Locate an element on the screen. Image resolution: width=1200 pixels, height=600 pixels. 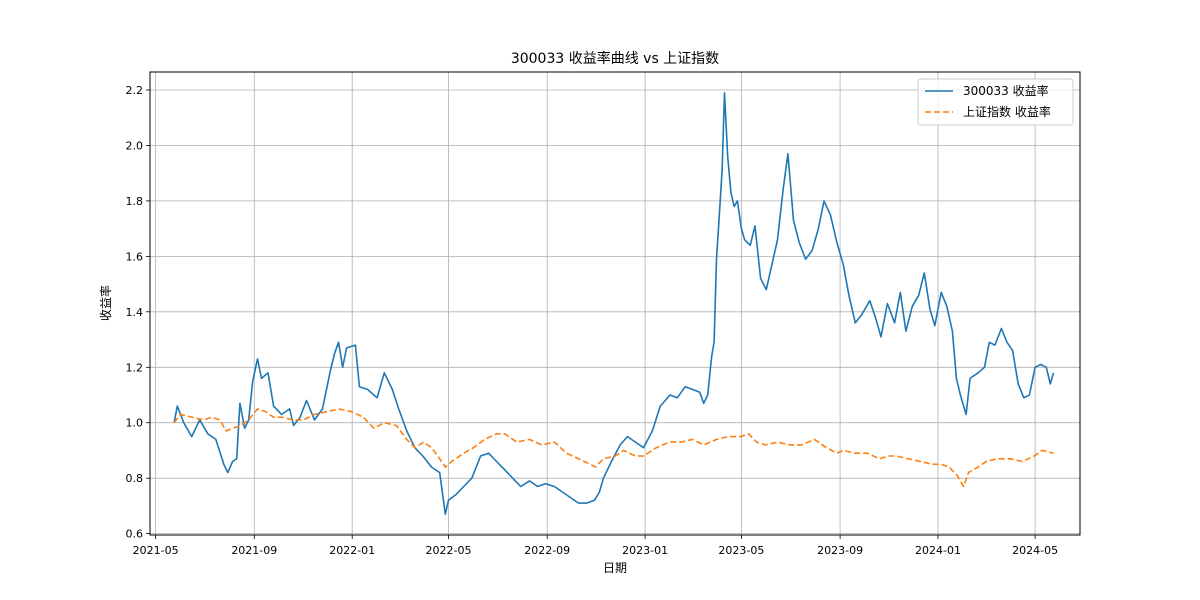
legend-label-300033: 300033 收益率 is located at coordinates (1006, 90).